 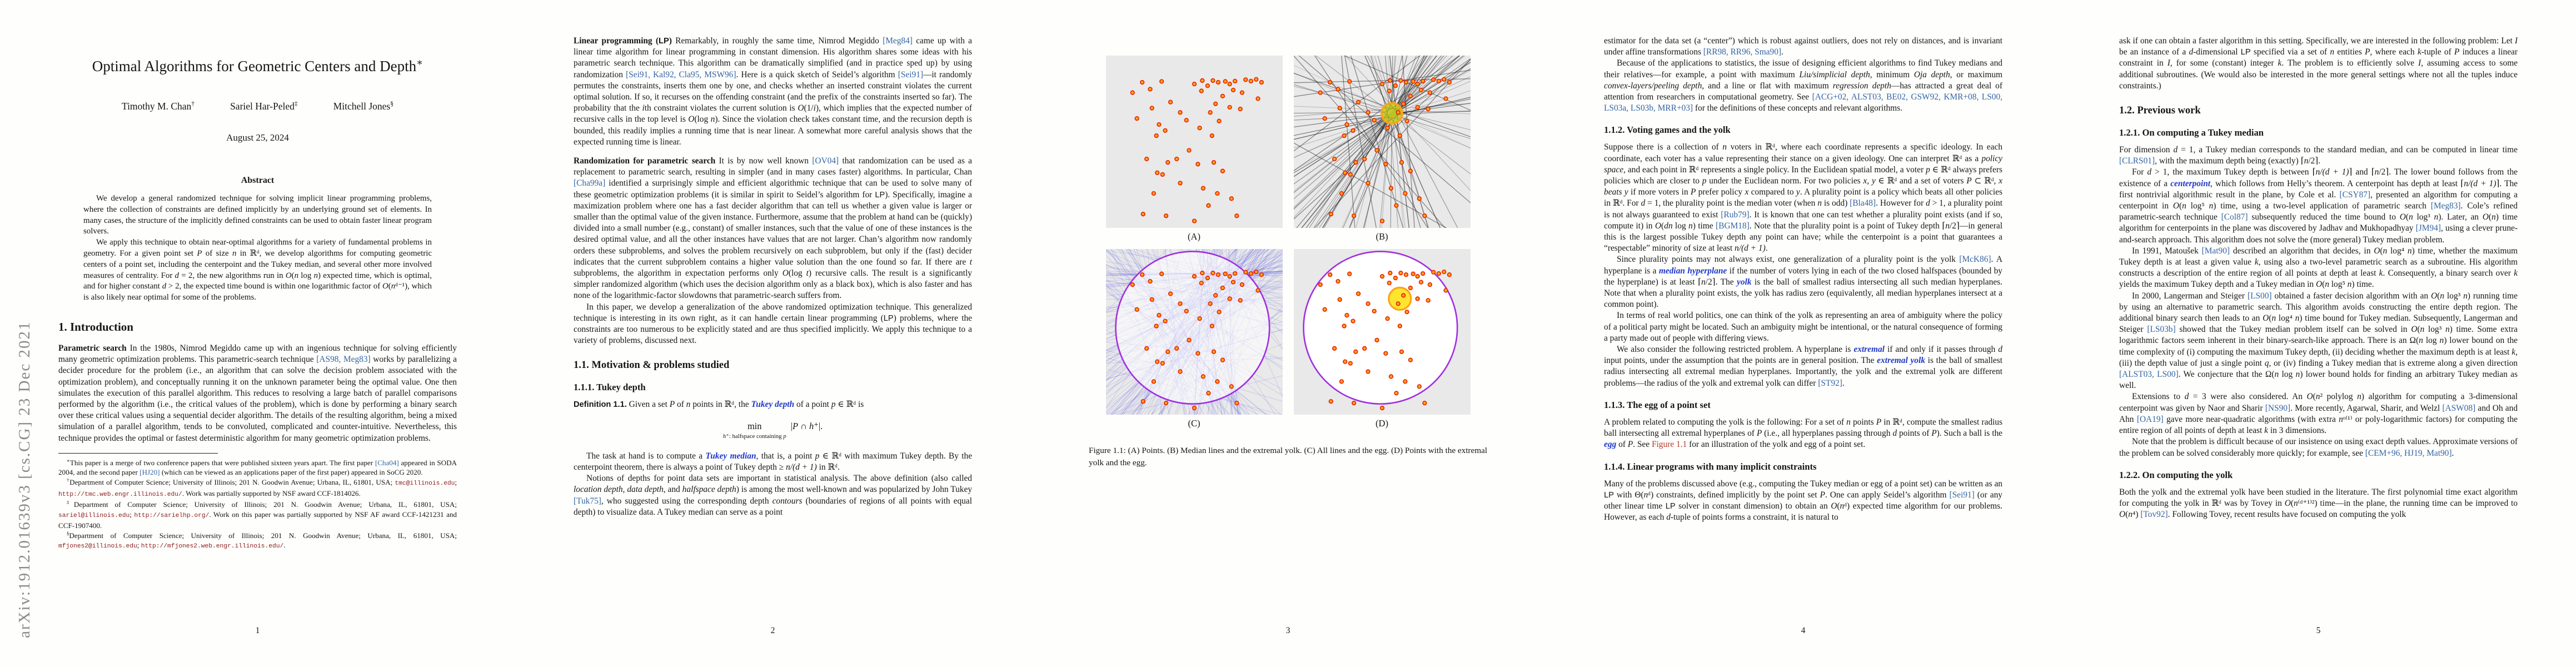 I want to click on citation-link: [CLRS01], so click(x=2137, y=161).